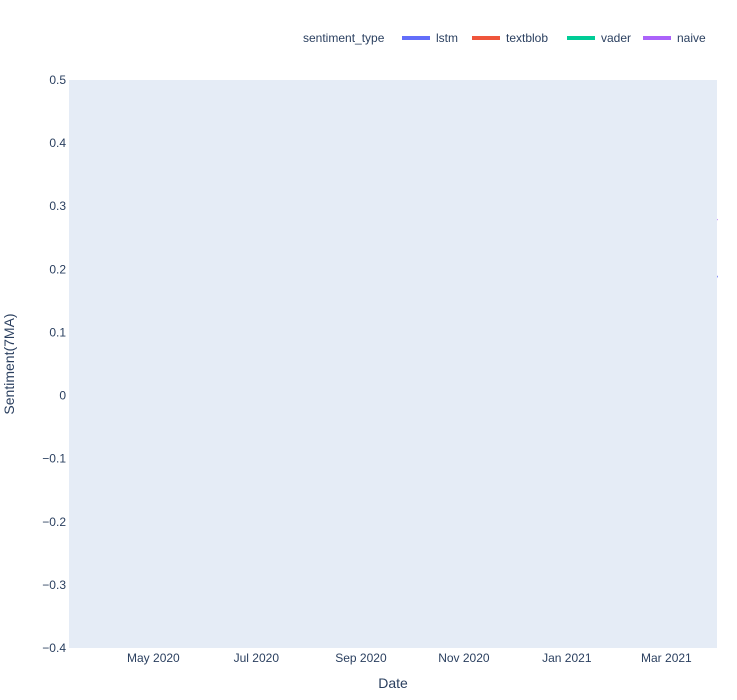 The width and height of the screenshot is (737, 700). I want to click on y-axis-ticks: −0.4 −0.3 −0.2 −0.1 0 0.1 0.2 0.3 0.4 0.5, so click(54, 364).